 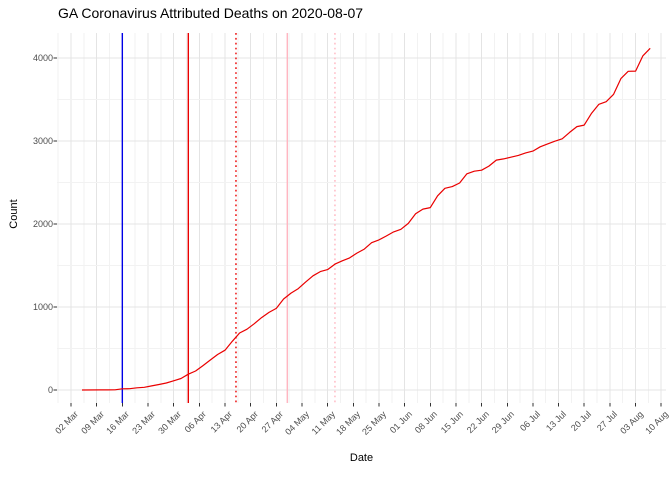 What do you see at coordinates (42, 141) in the screenshot?
I see `y-tick-label: 3000` at bounding box center [42, 141].